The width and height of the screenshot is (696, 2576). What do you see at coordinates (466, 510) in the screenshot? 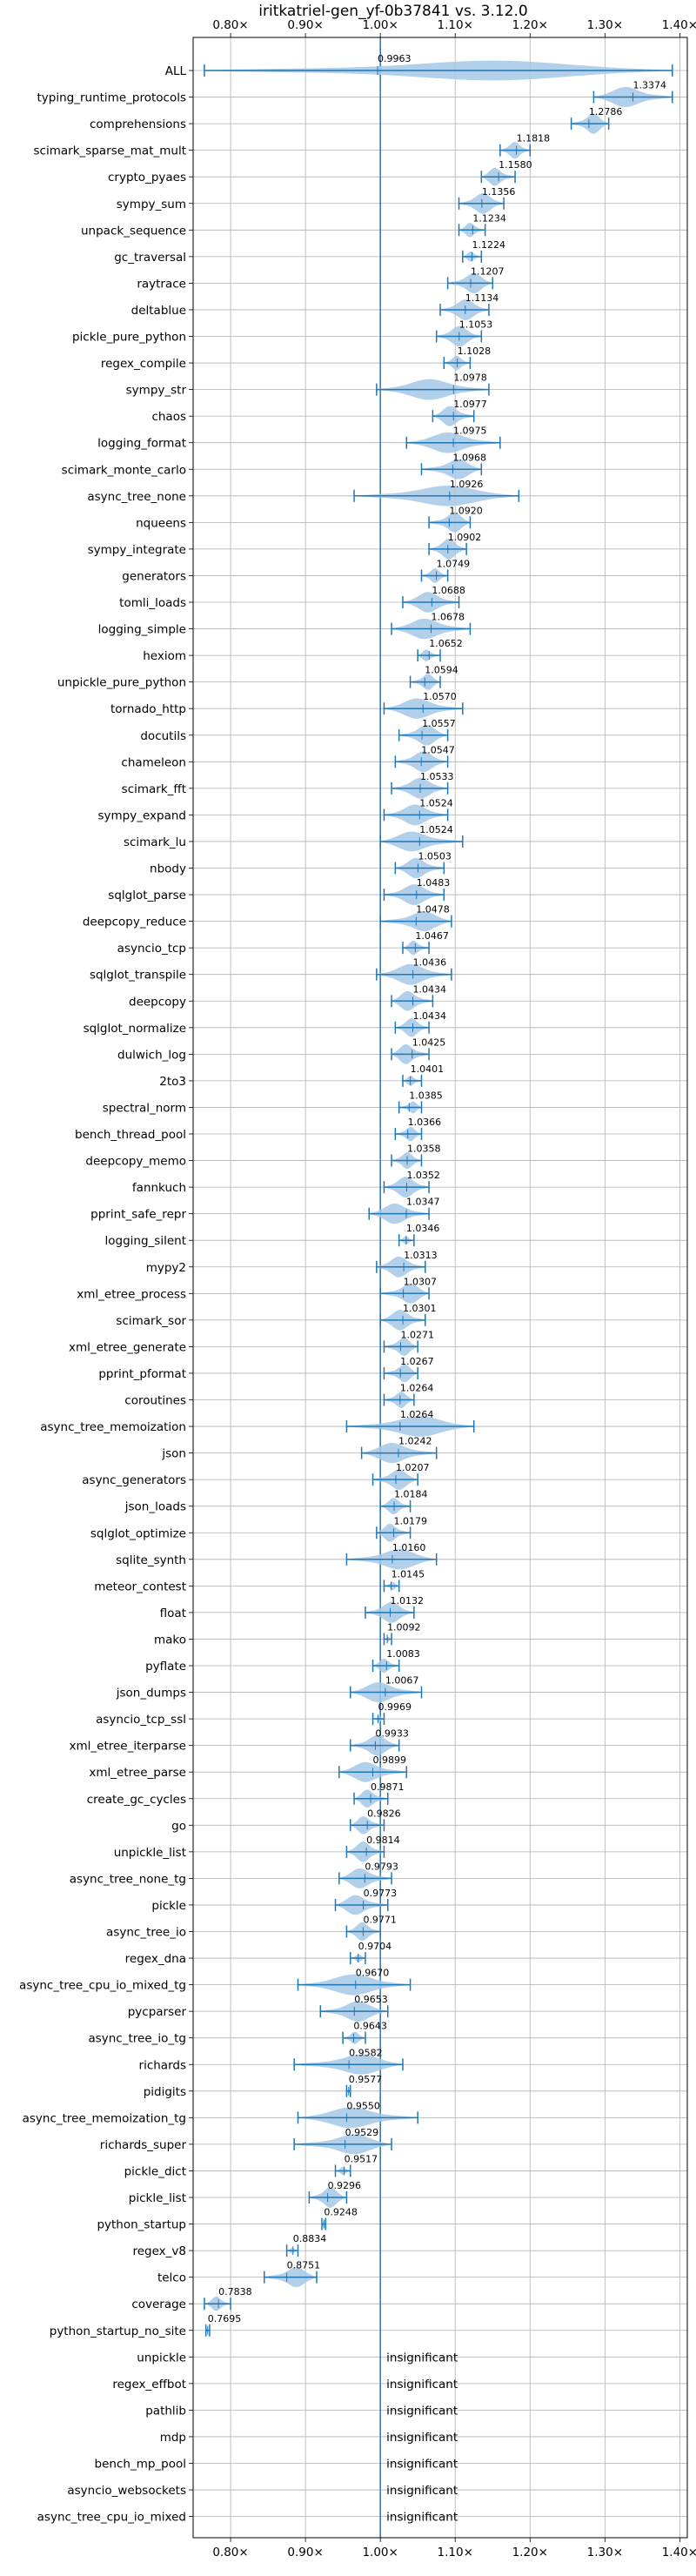
I see `value-label: 1.0920` at bounding box center [466, 510].